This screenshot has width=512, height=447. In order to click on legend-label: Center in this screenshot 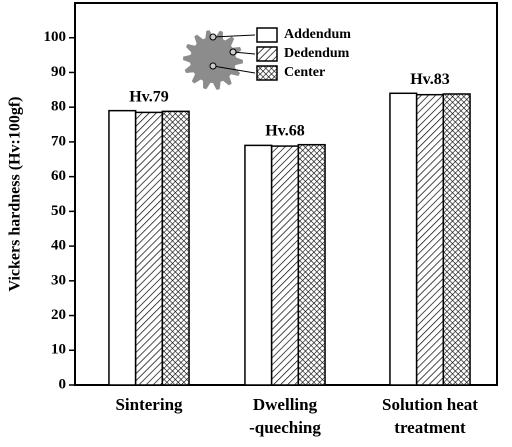, I will do `click(304, 72)`.